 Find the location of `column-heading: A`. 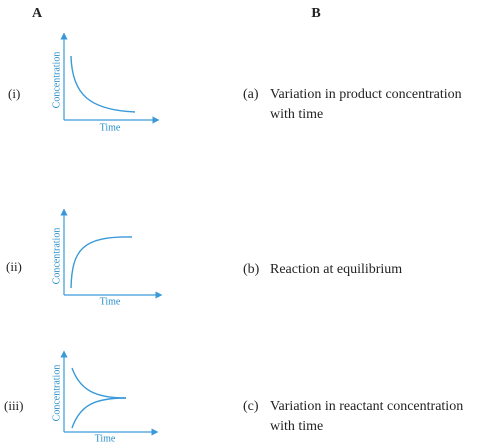

column-heading: A is located at coordinates (37, 13).